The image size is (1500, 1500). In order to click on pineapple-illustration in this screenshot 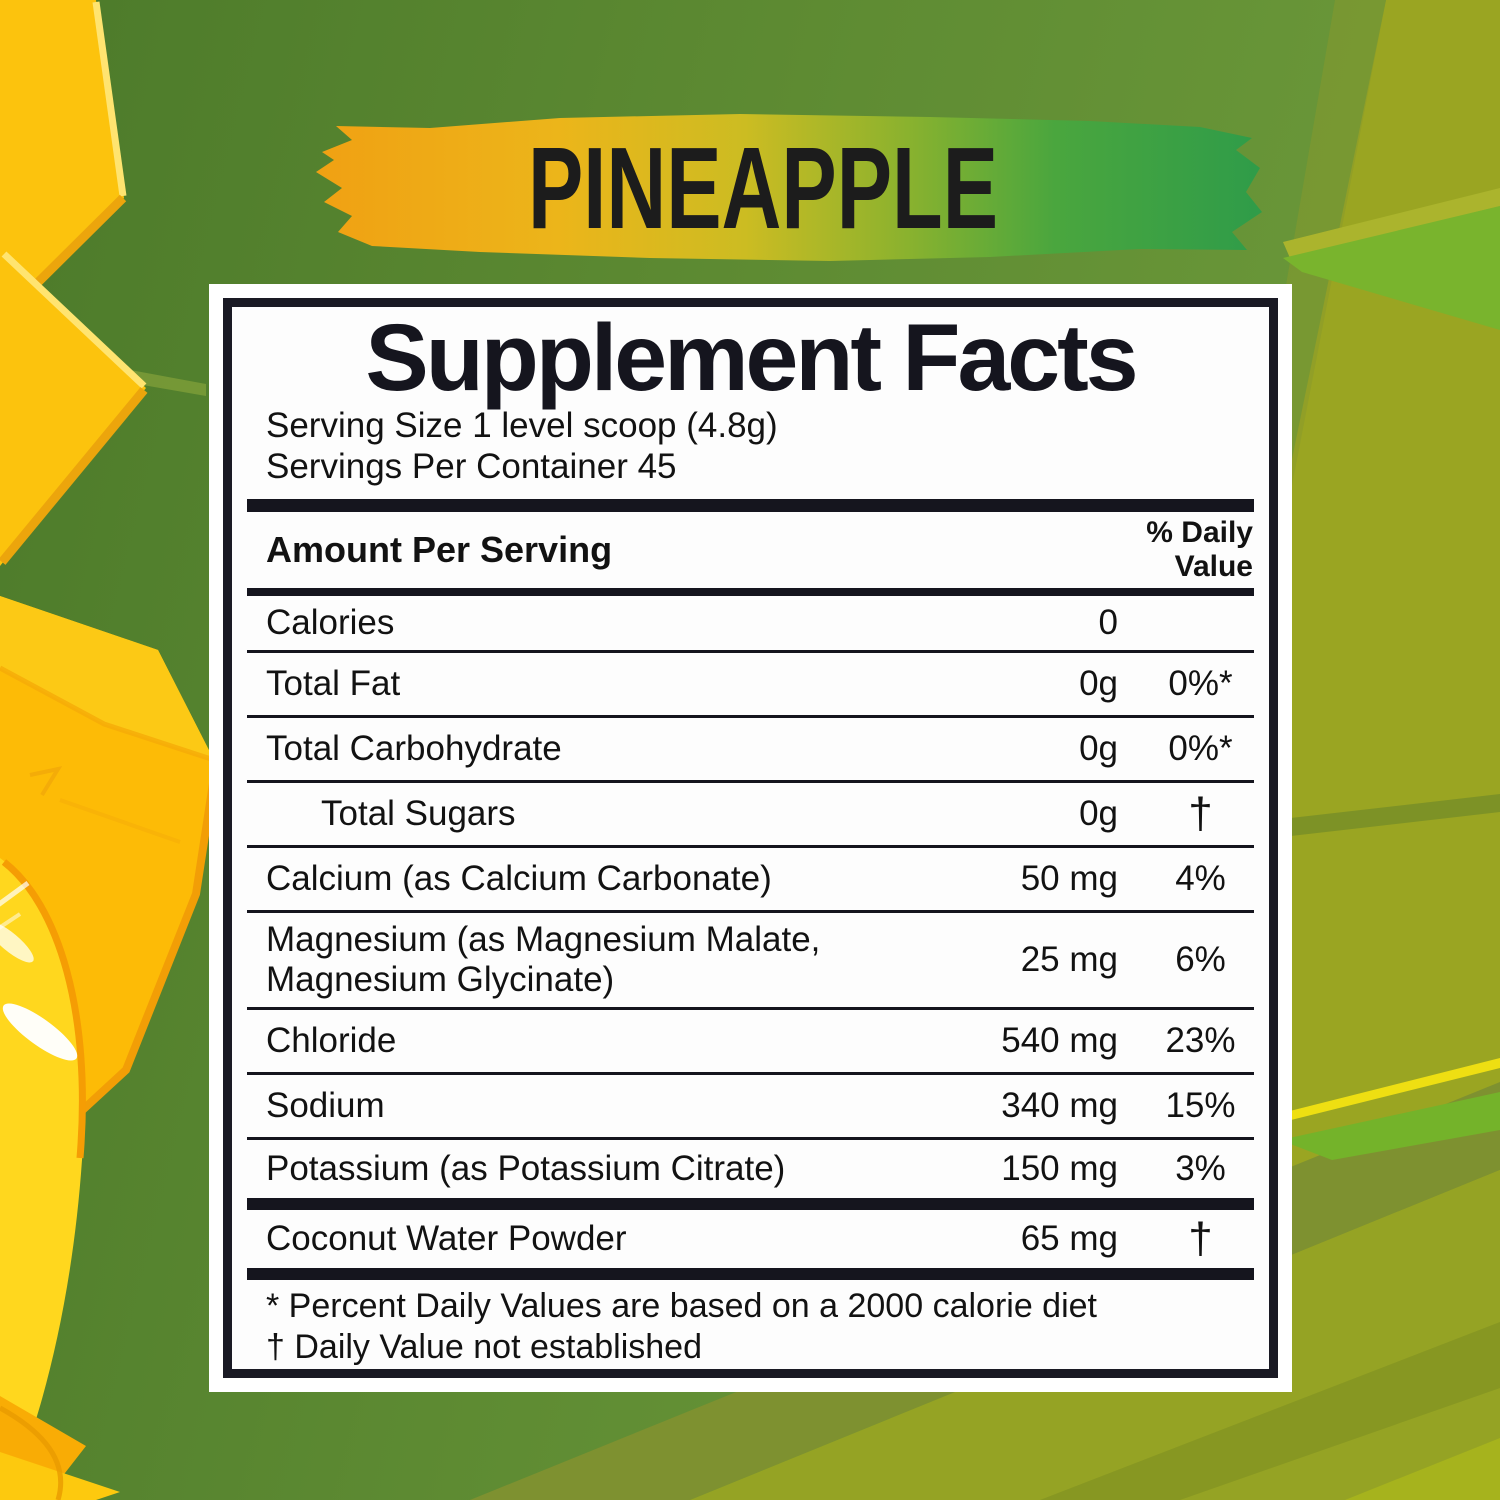, I will do `click(110, 750)`.